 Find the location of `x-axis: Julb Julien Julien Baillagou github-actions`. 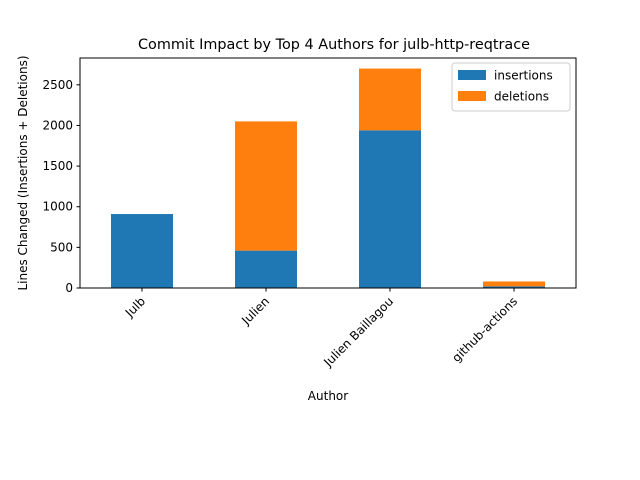

x-axis: Julb Julien Julien Baillagou github-actions is located at coordinates (321, 329).